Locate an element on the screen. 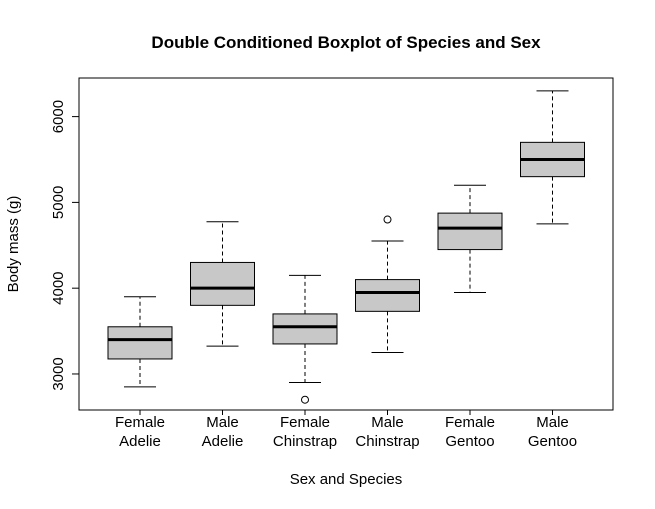 The width and height of the screenshot is (655, 509). y-tick-label: 3000 is located at coordinates (58, 373).